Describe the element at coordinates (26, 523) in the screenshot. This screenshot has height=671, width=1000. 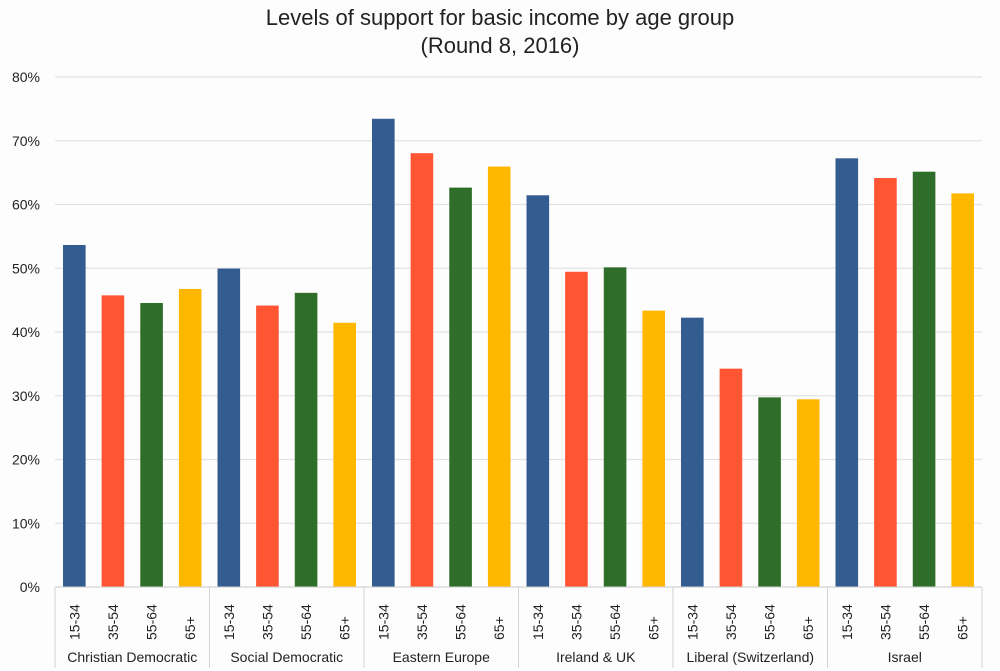
I see `y-tick-label: 10%` at that location.